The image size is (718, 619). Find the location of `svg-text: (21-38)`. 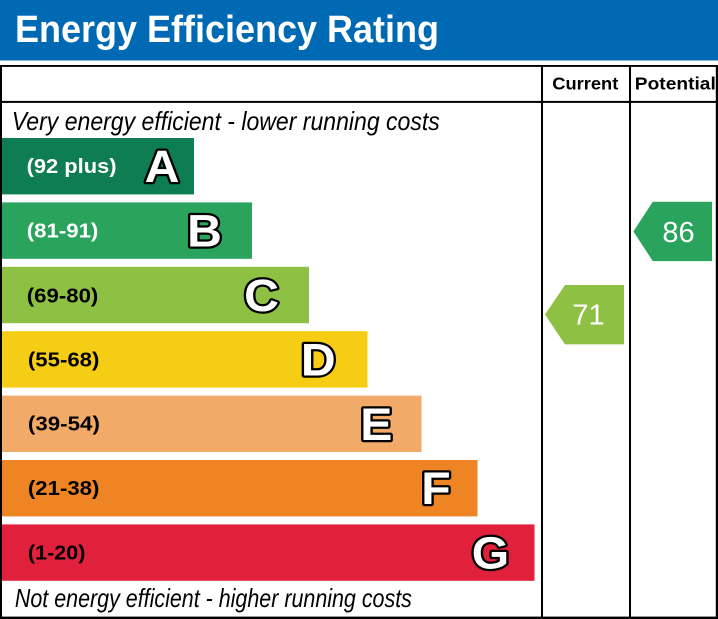

svg-text: (21-38) is located at coordinates (64, 489).